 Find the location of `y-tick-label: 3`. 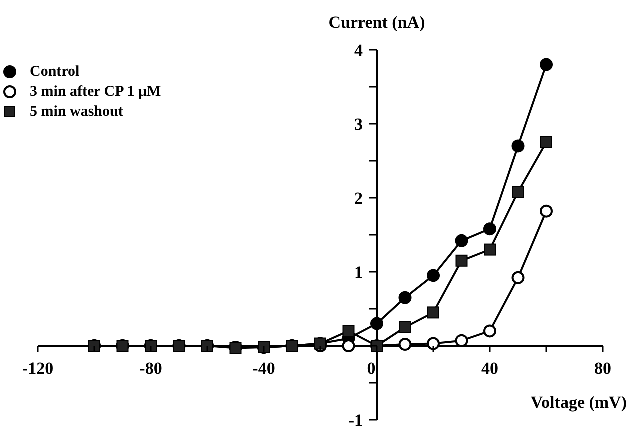

y-tick-label: 3 is located at coordinates (358, 124).